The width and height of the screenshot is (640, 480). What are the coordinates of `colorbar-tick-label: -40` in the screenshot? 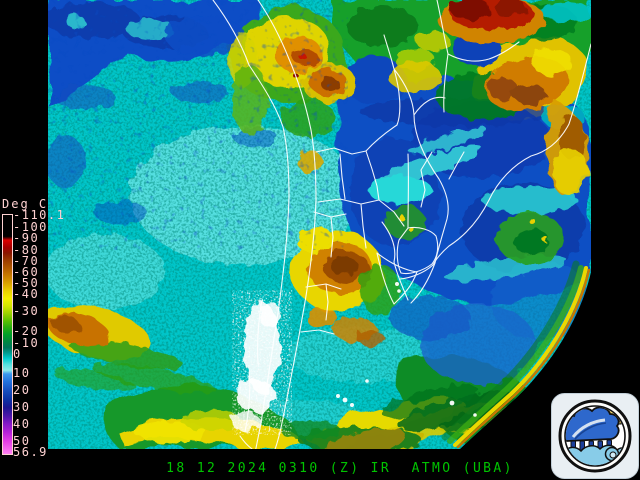 It's located at (26, 294).